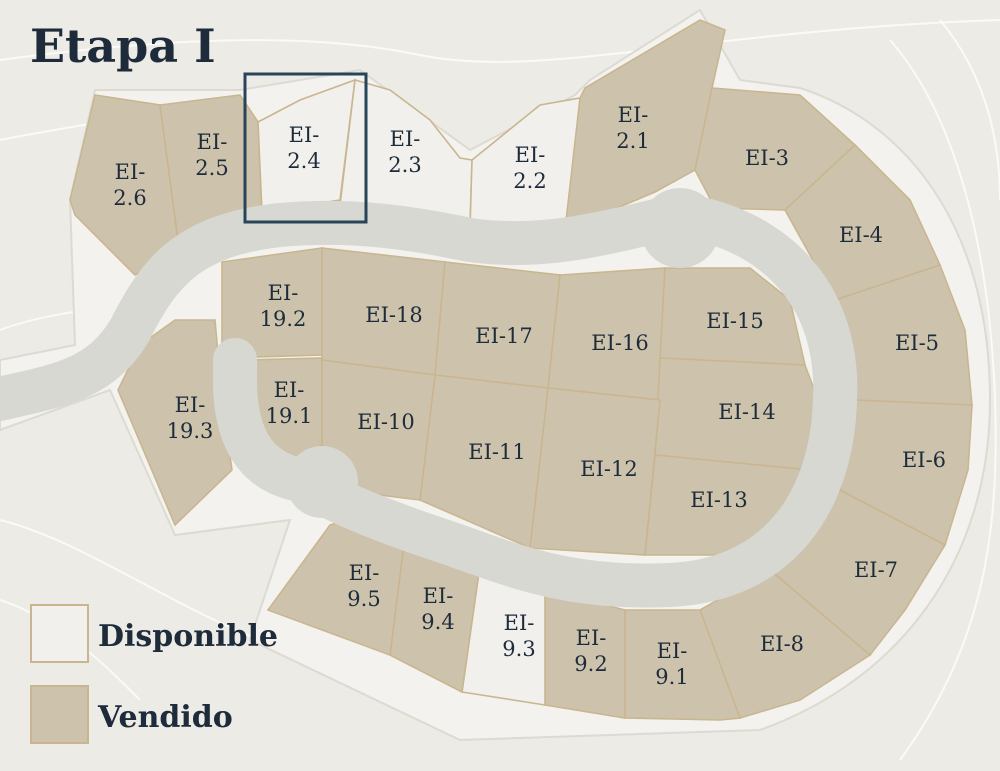  I want to click on lot-label-line: 2.1, so click(632, 141).